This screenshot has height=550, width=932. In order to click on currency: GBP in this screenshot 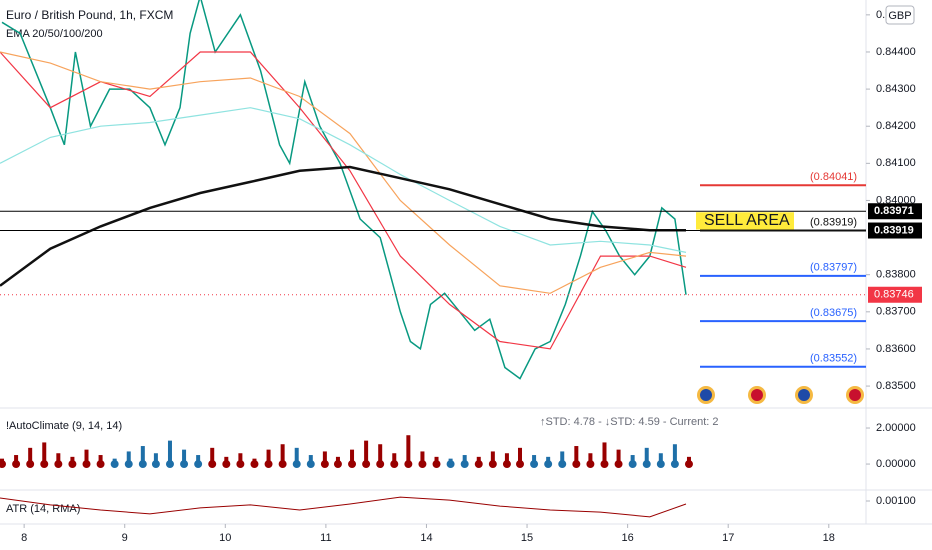, I will do `click(899, 16)`.